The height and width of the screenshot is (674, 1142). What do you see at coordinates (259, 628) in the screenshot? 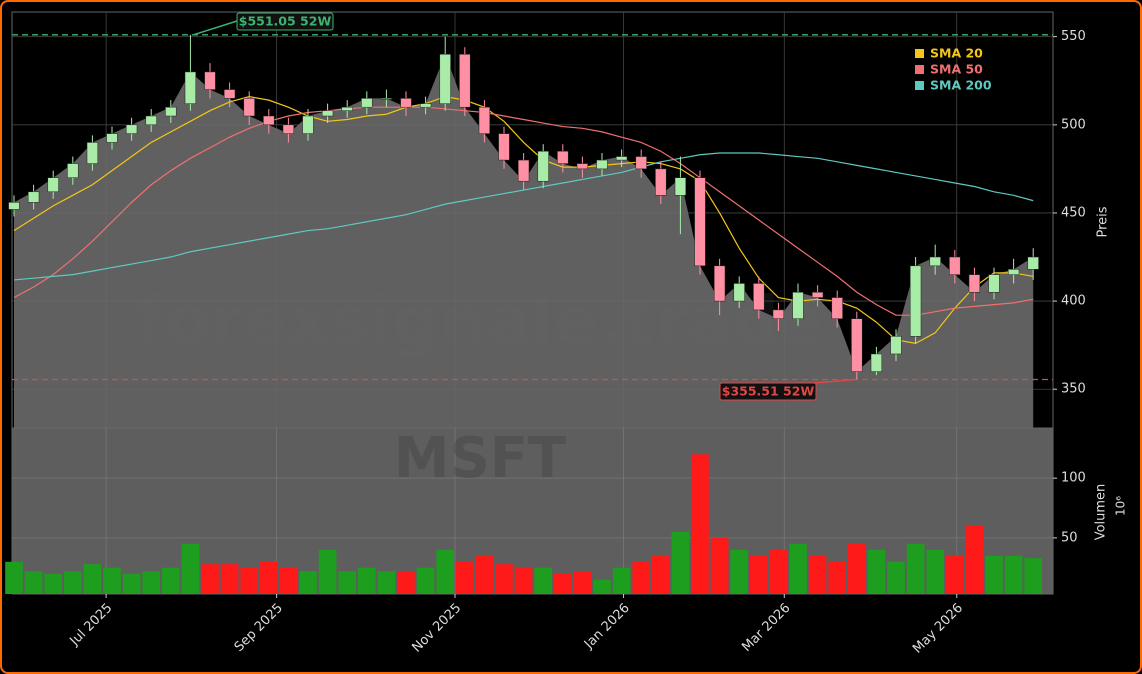
I see `x-tick-label: Sep 2025` at bounding box center [259, 628].